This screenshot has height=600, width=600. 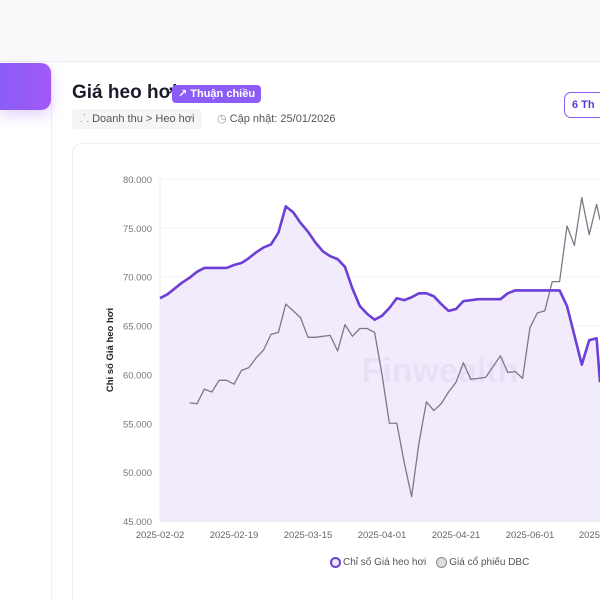 I want to click on y-tick-label: 70.000, so click(x=137, y=278).